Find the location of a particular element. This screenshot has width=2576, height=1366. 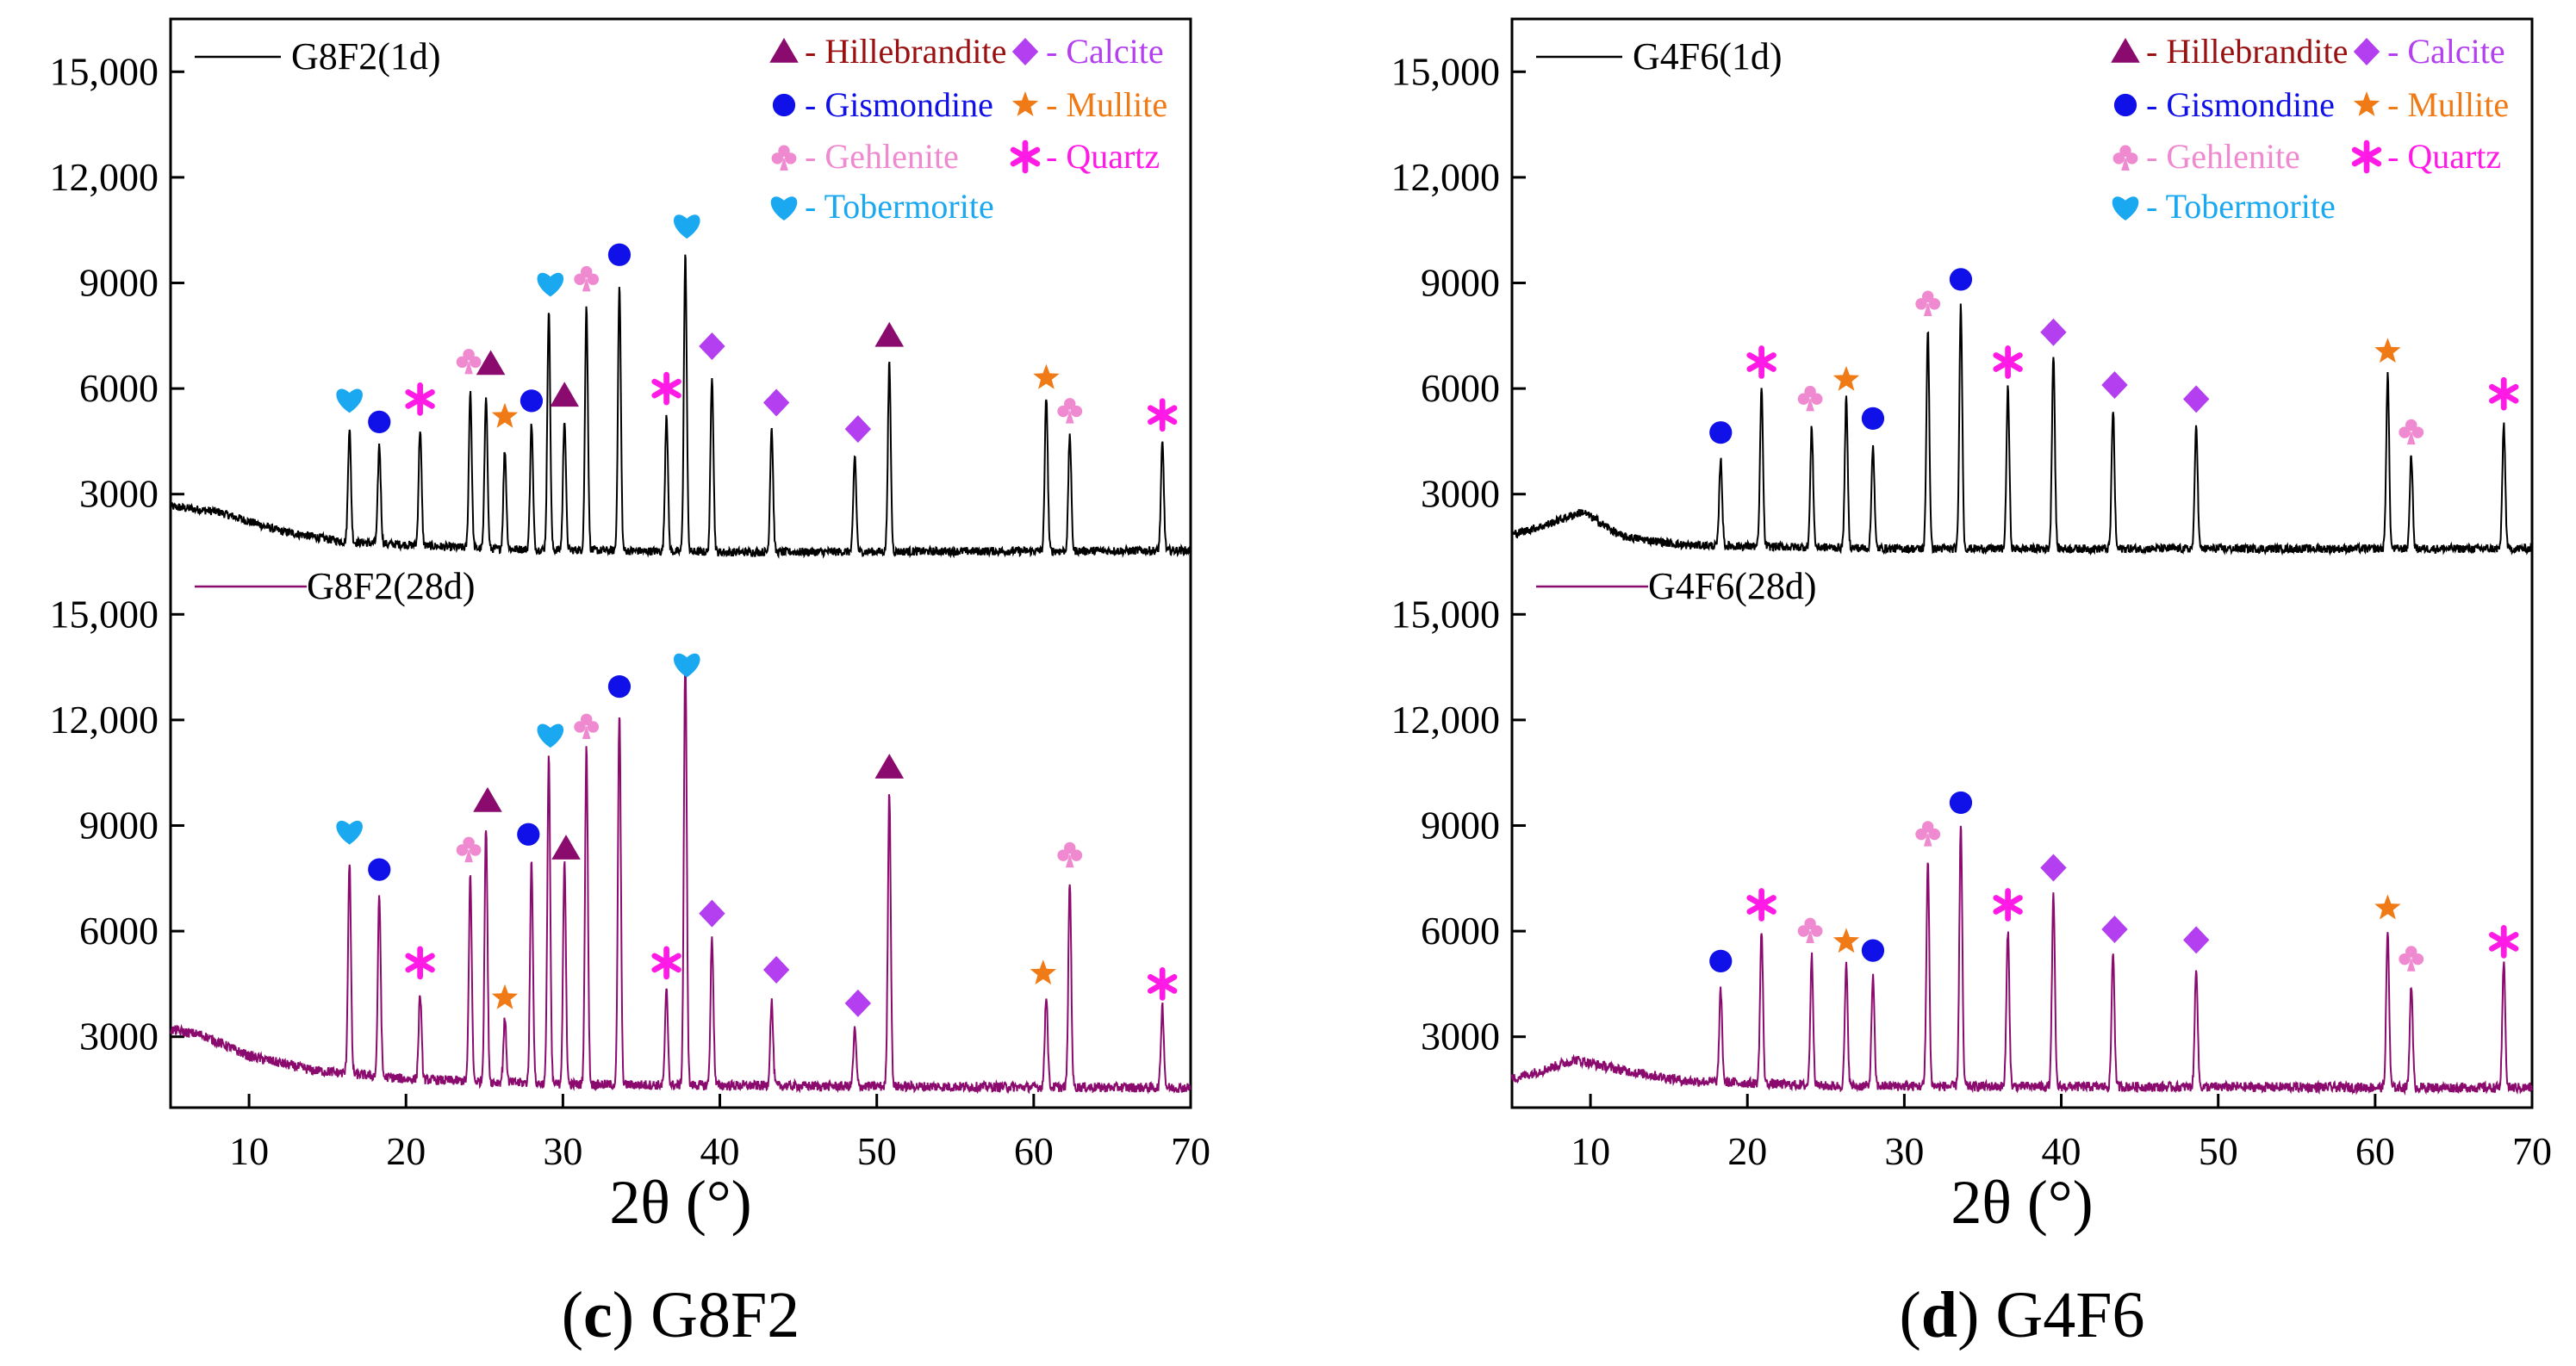

legend-label-hillebrandite: - Hillebrandite is located at coordinates (906, 51).